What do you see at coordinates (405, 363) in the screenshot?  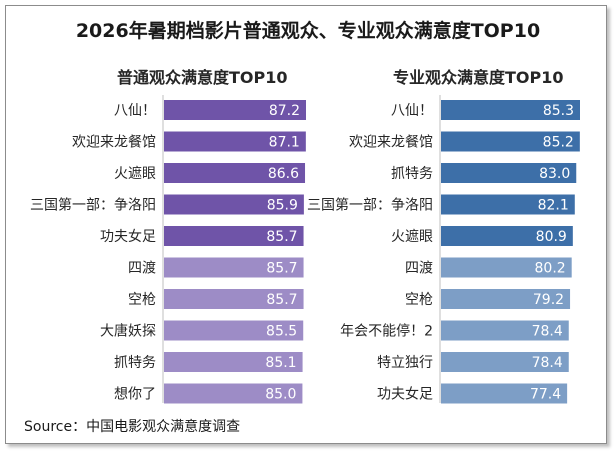 I see `right-category-label: 特立独行` at bounding box center [405, 363].